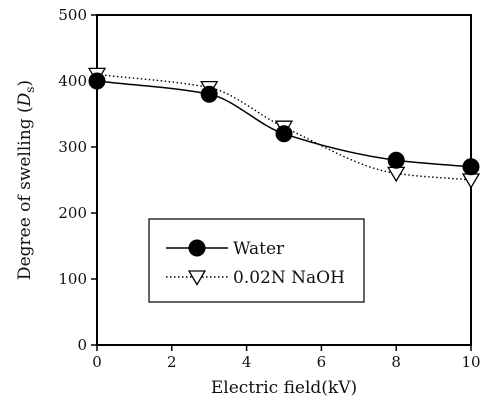 Image resolution: width=492 pixels, height=401 pixels. Describe the element at coordinates (72, 81) in the screenshot. I see `y-tick-label: 400` at that location.